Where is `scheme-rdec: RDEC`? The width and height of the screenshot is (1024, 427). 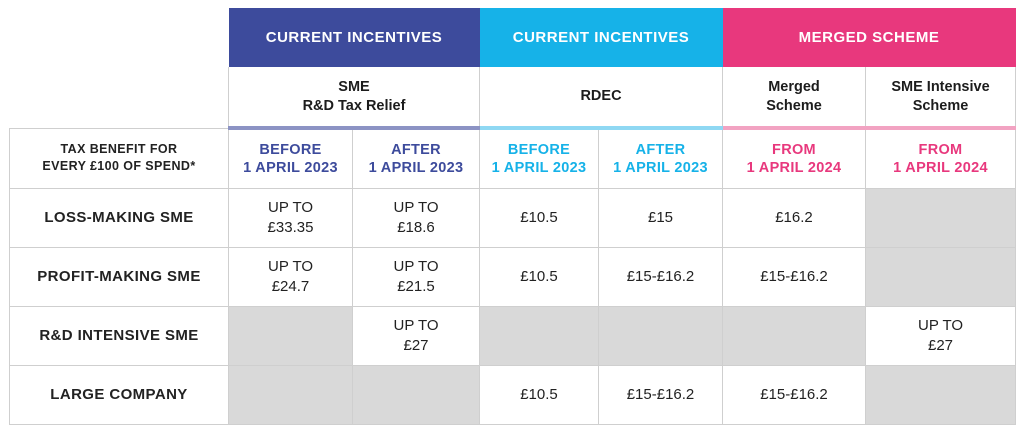
scheme-rdec: RDEC is located at coordinates (601, 98).